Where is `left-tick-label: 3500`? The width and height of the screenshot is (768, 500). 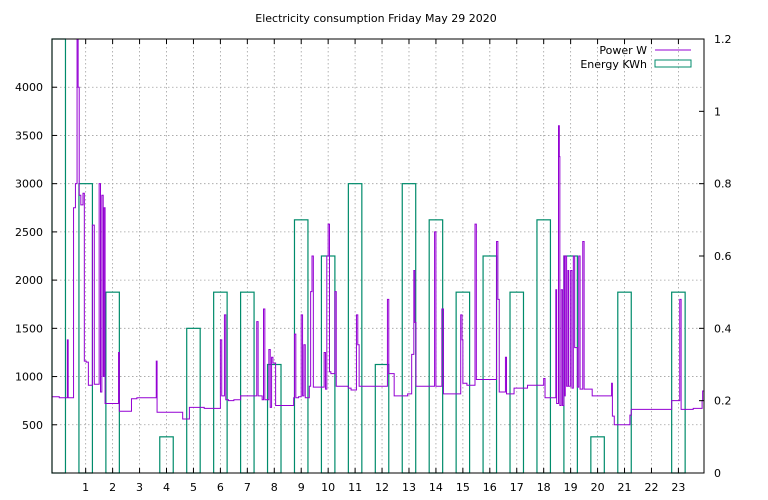 left-tick-label: 3500 is located at coordinates (29, 135).